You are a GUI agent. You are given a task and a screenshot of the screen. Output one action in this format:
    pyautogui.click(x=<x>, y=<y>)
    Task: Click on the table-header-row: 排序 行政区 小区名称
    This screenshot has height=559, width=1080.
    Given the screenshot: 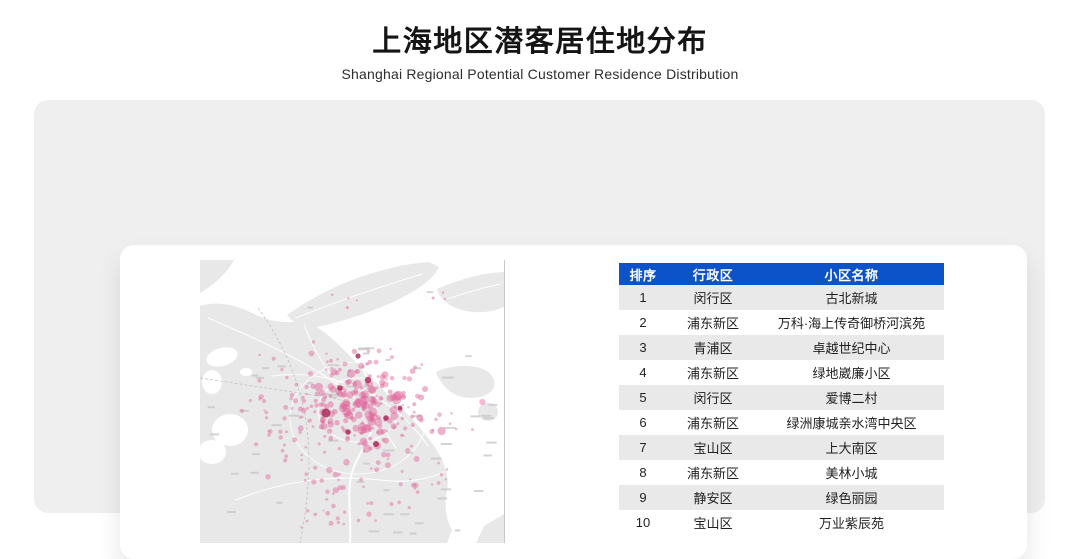 What is the action you would take?
    pyautogui.click(x=781, y=274)
    